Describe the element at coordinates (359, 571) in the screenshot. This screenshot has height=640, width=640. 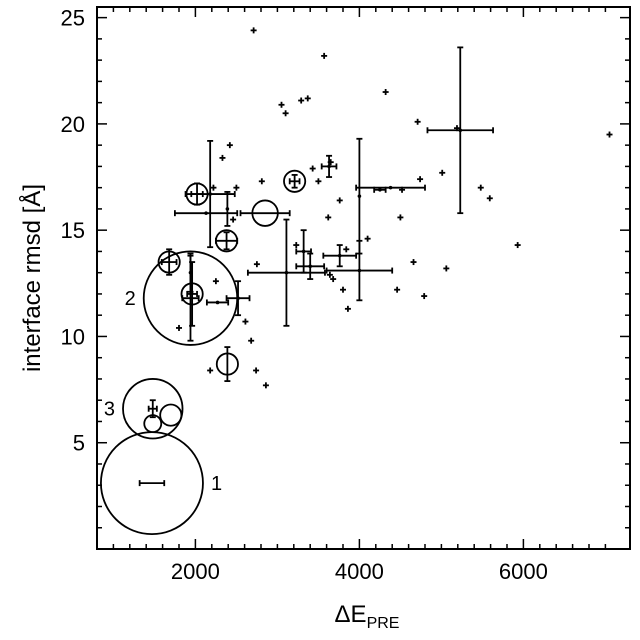
I see `x-tick-label: 4000` at that location.